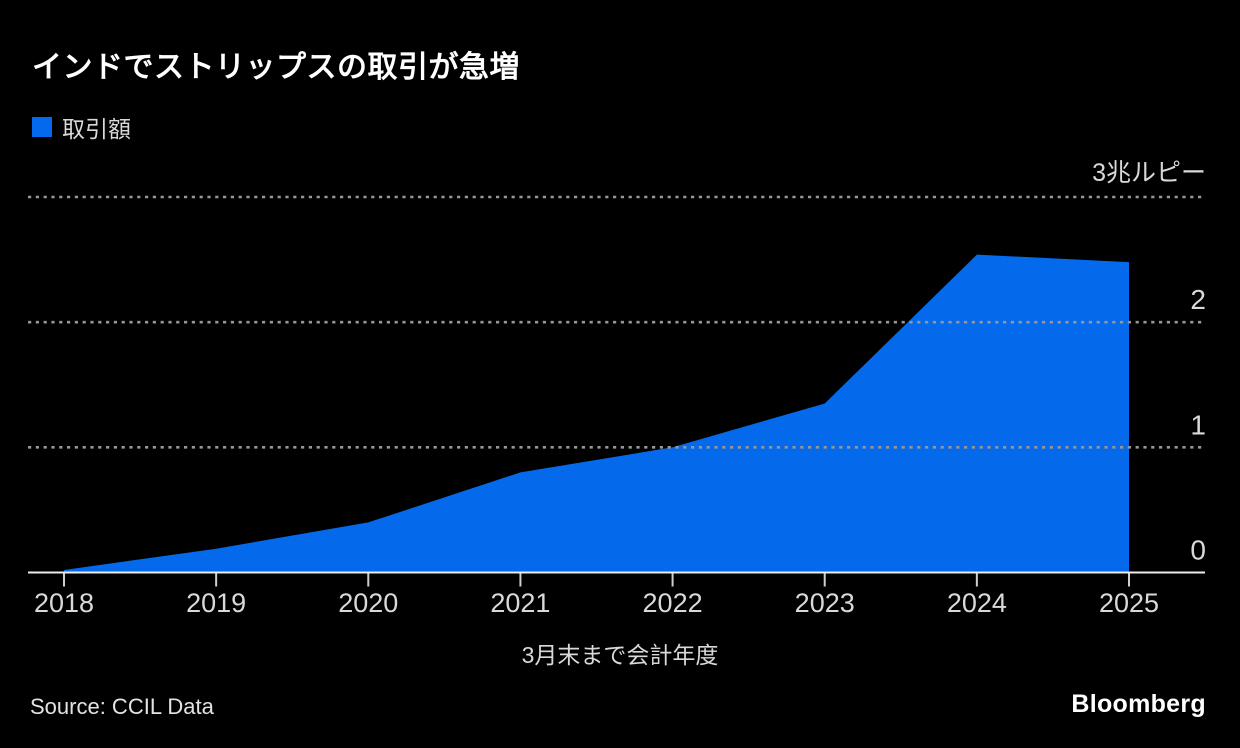 Image resolution: width=1240 pixels, height=748 pixels. I want to click on x-tick-label: 2018, so click(64, 603).